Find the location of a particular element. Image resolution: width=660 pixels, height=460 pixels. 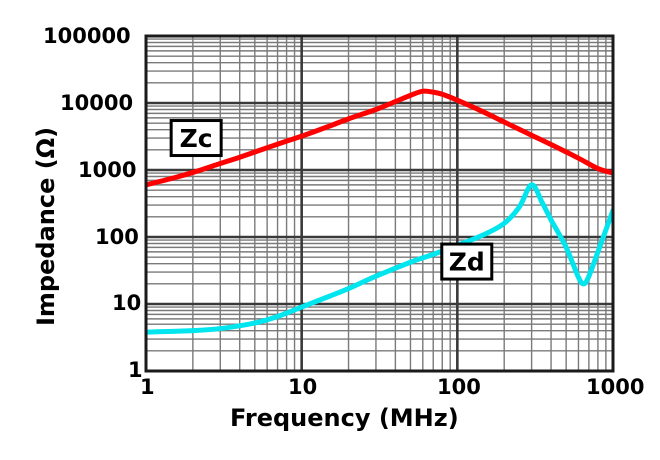

ytick-10000: 10000 is located at coordinates (97, 103).